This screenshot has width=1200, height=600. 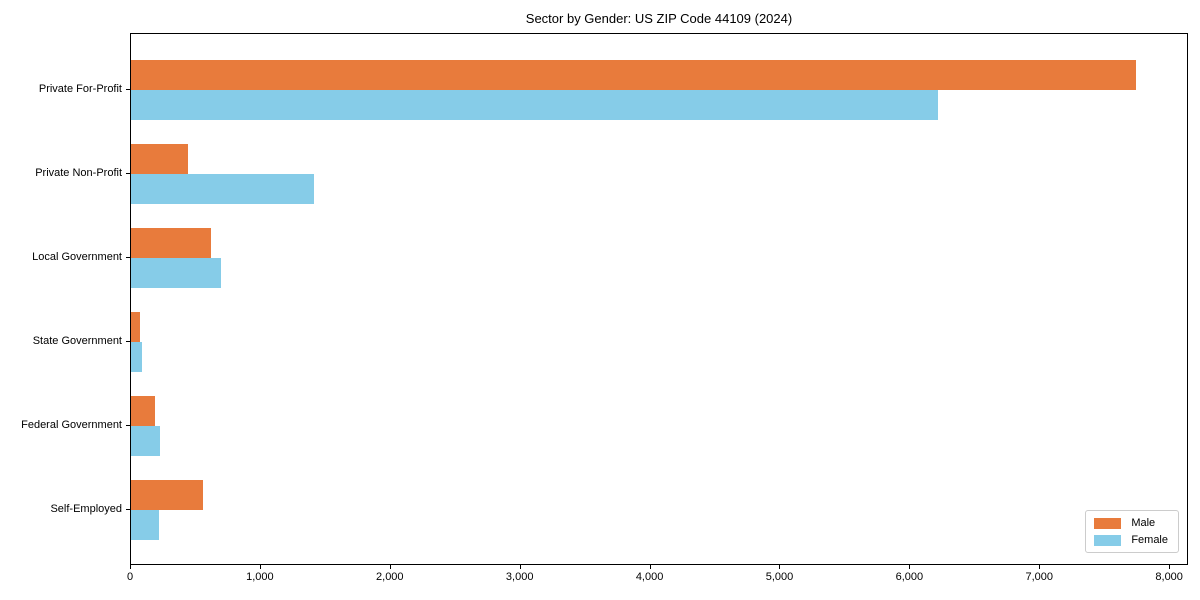 What do you see at coordinates (1149, 540) in the screenshot?
I see `legend-label-female: Female` at bounding box center [1149, 540].